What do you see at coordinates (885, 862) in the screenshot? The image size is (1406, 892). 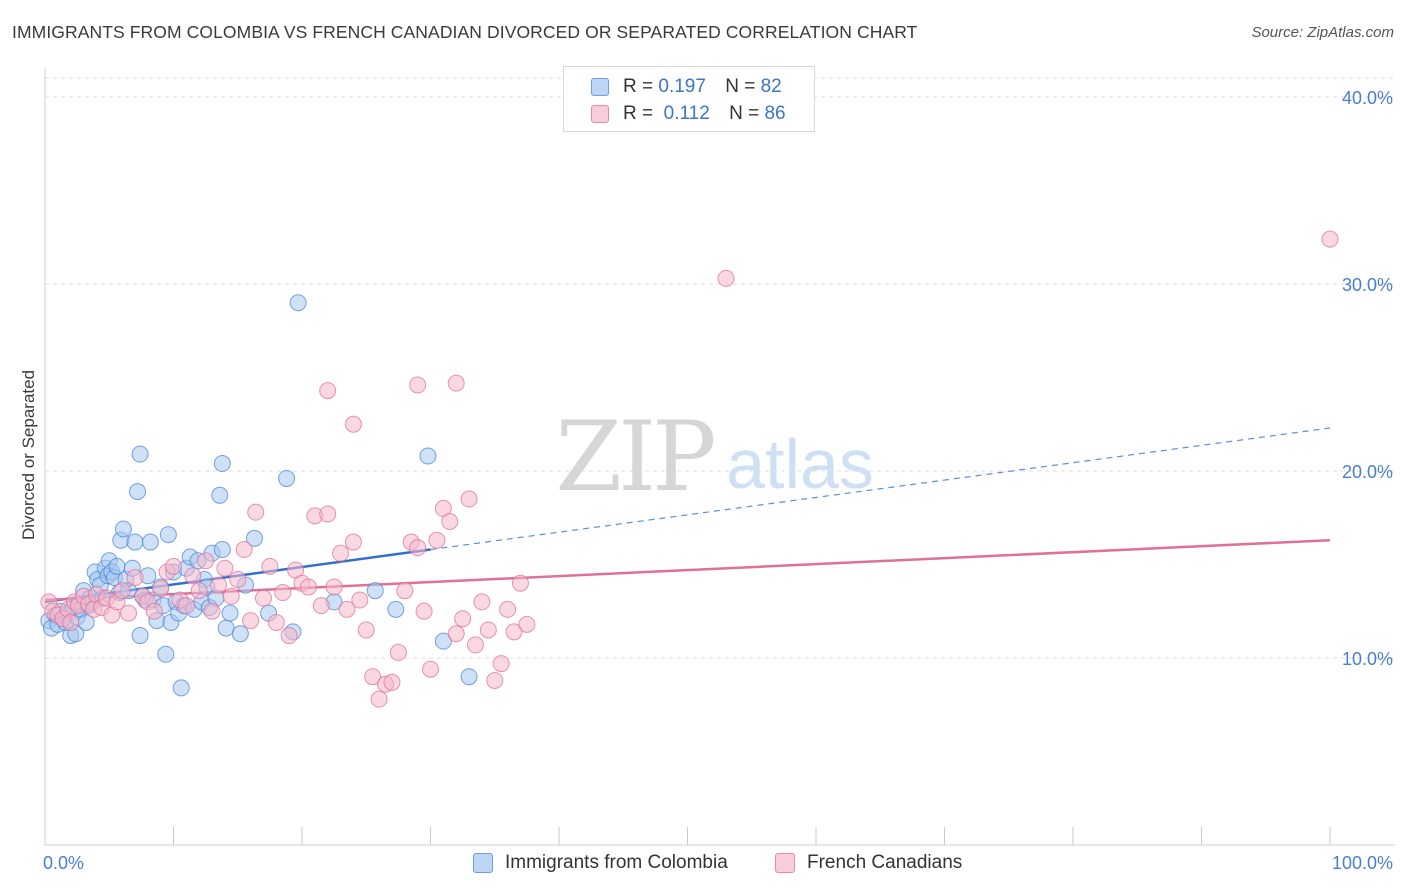 I see `legend-label-french-canadians: French Canadians` at bounding box center [885, 862].